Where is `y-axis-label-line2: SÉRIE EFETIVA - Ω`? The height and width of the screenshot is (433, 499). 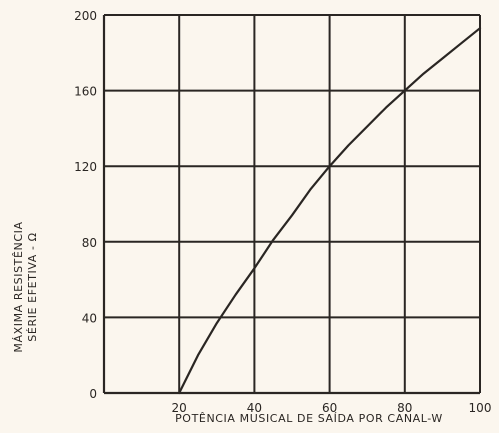
y-axis-label-line2: SÉRIE EFETIVA - Ω is located at coordinates (32, 286).